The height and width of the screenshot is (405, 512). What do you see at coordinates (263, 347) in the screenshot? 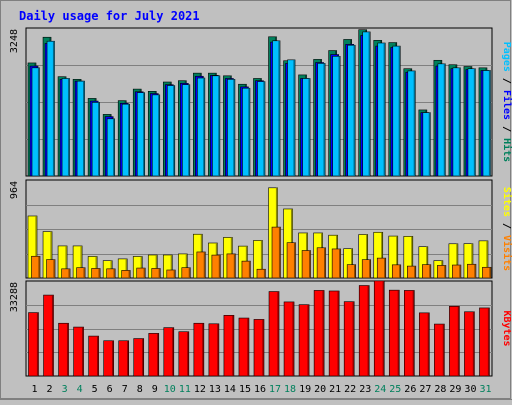
I see `kbytes-bar-day-16-shade` at bounding box center [263, 347].